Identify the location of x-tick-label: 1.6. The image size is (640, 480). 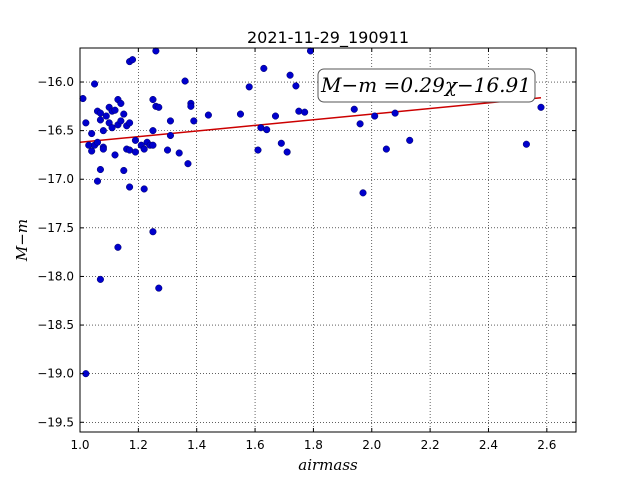
(255, 445).